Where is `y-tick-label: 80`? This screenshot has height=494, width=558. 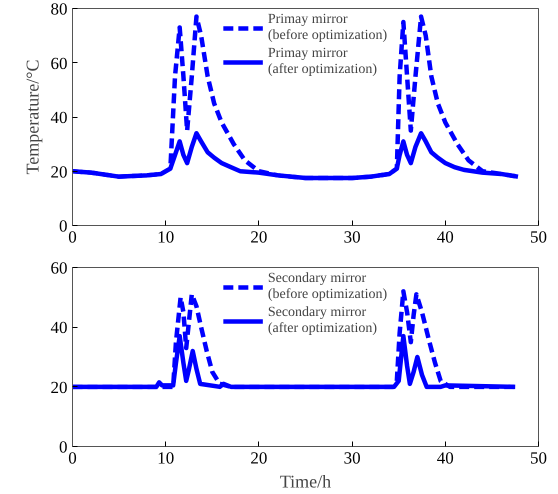
y-tick-label: 80 is located at coordinates (59, 9).